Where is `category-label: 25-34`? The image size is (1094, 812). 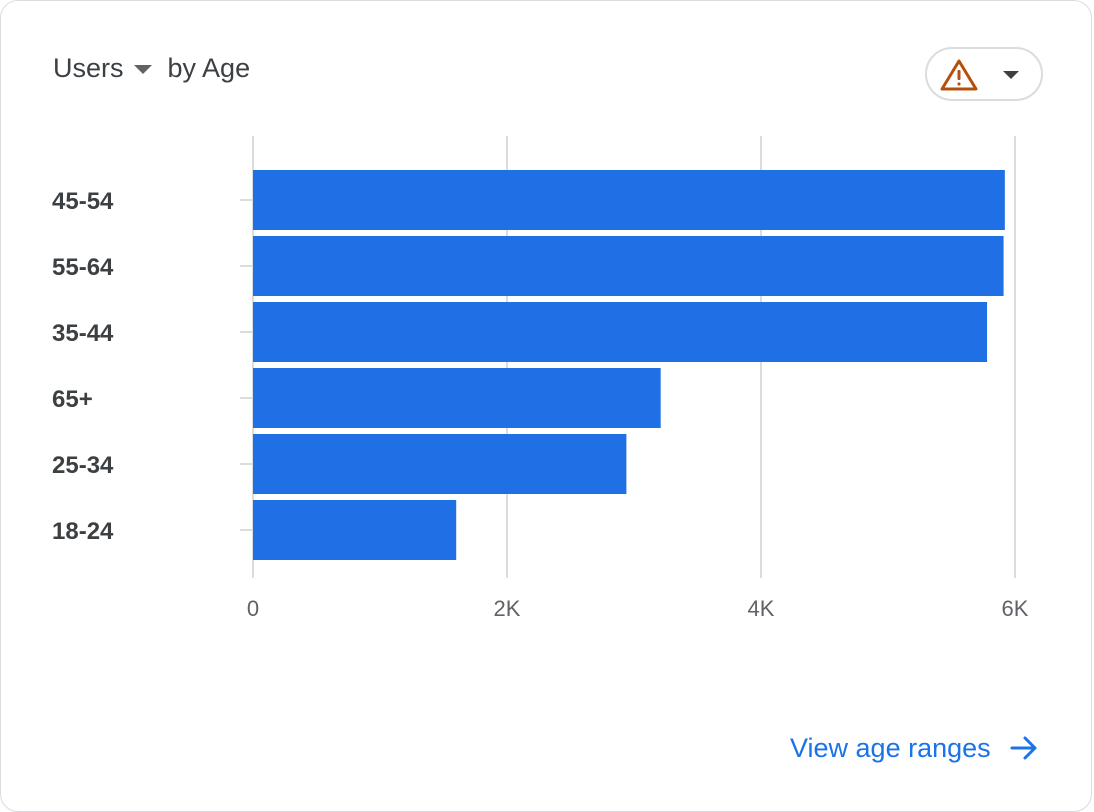
category-label: 25-34 is located at coordinates (83, 465).